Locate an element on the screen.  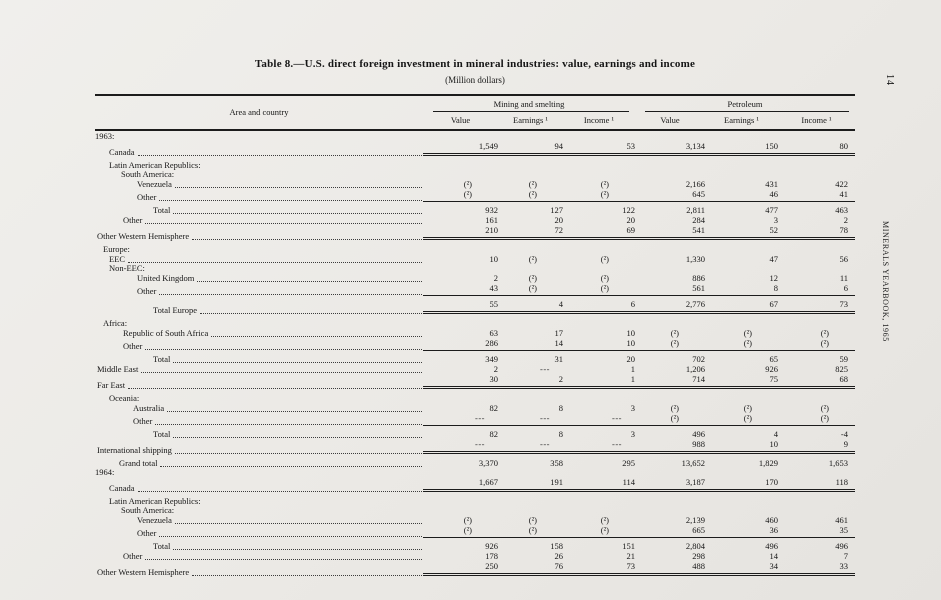
value-cell: 127 is located at coordinates (556, 210).